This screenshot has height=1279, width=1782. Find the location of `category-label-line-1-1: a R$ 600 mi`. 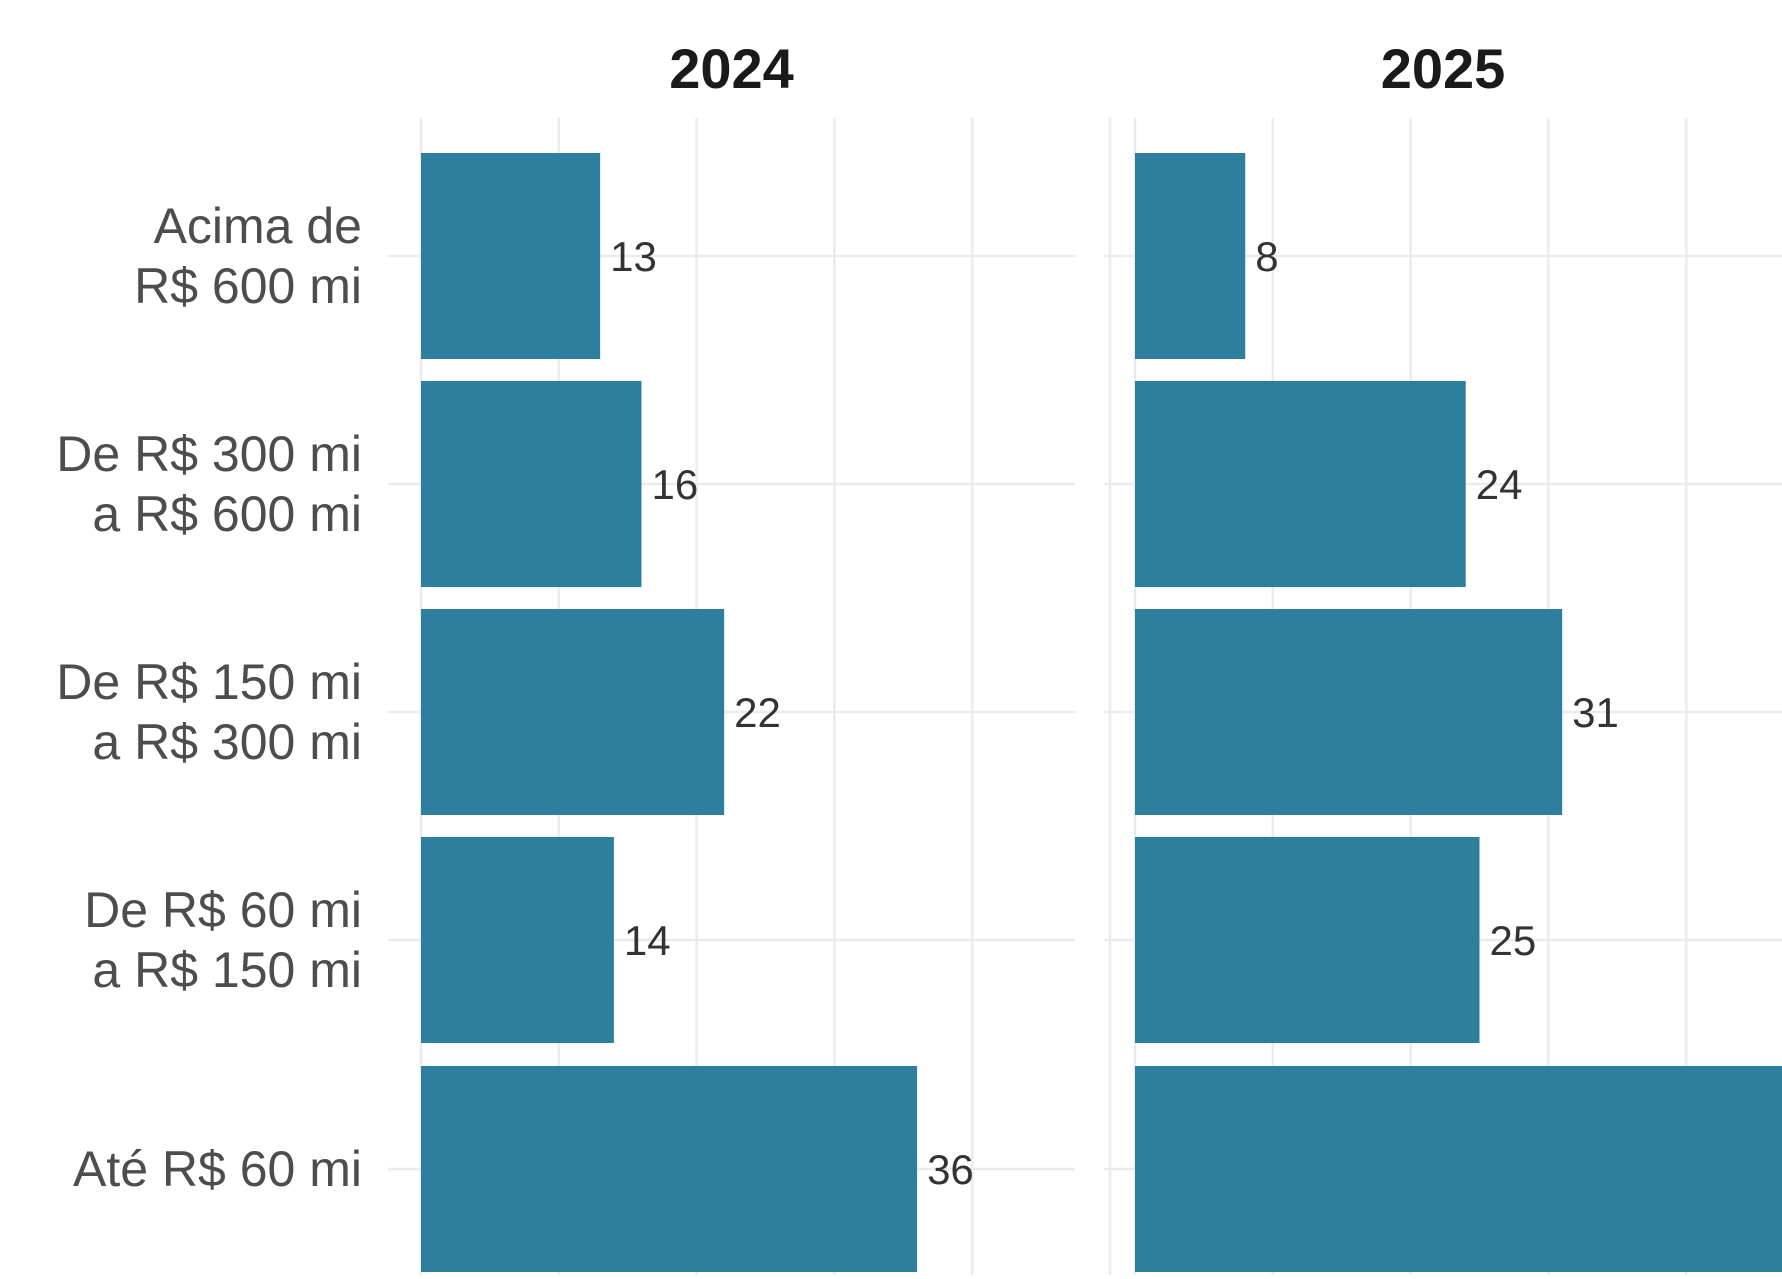

category-label-line-1-1: a R$ 600 mi is located at coordinates (227, 514).